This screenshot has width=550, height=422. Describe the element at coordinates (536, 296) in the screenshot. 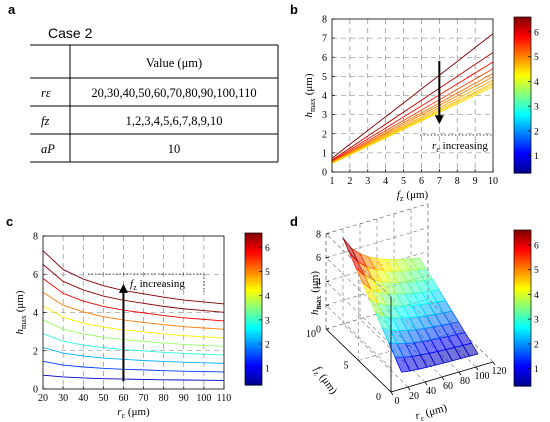

I see `colorbar-d-tick-label: 4` at that location.